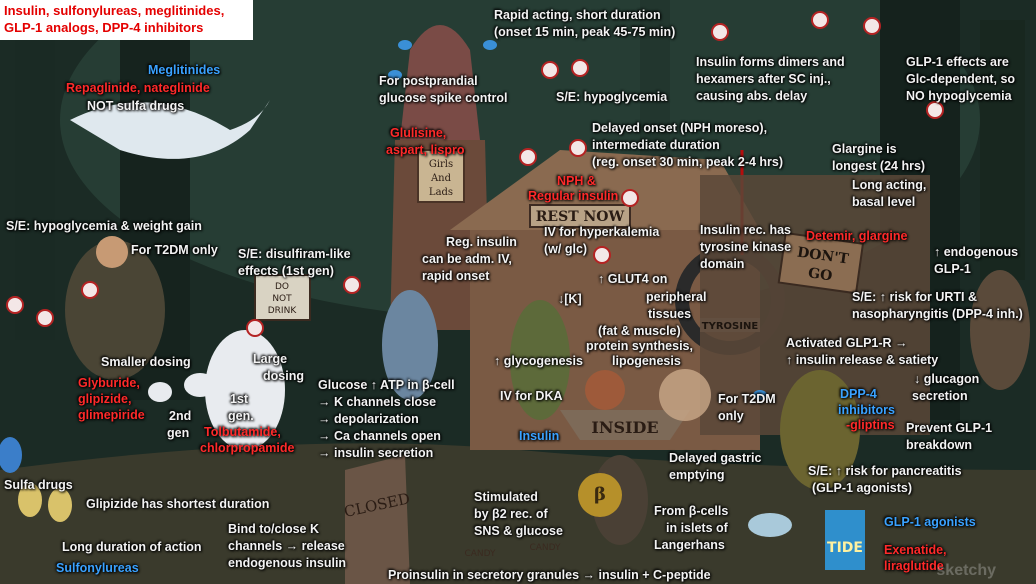 This screenshot has height=584, width=1036. Describe the element at coordinates (132, 547) in the screenshot. I see `label-long-duration: Long duration of action` at that location.